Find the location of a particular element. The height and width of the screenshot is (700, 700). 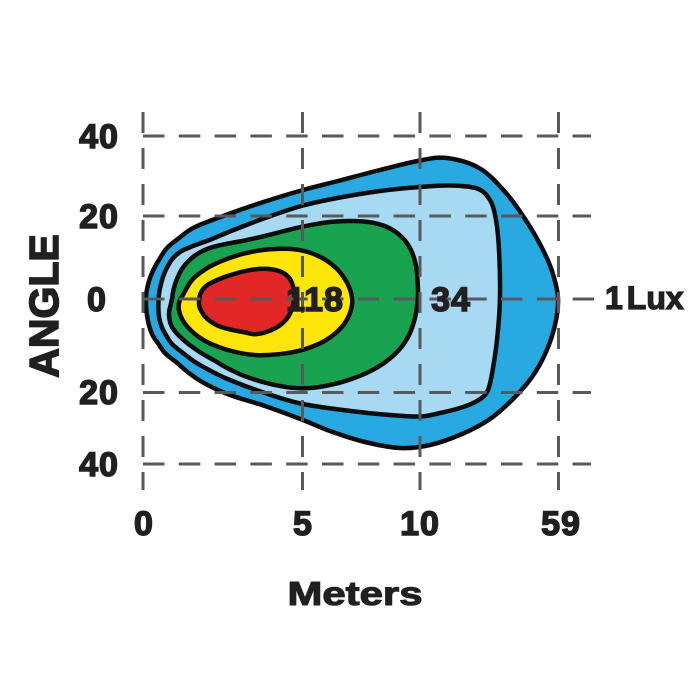

svg-text: 10 is located at coordinates (420, 524).